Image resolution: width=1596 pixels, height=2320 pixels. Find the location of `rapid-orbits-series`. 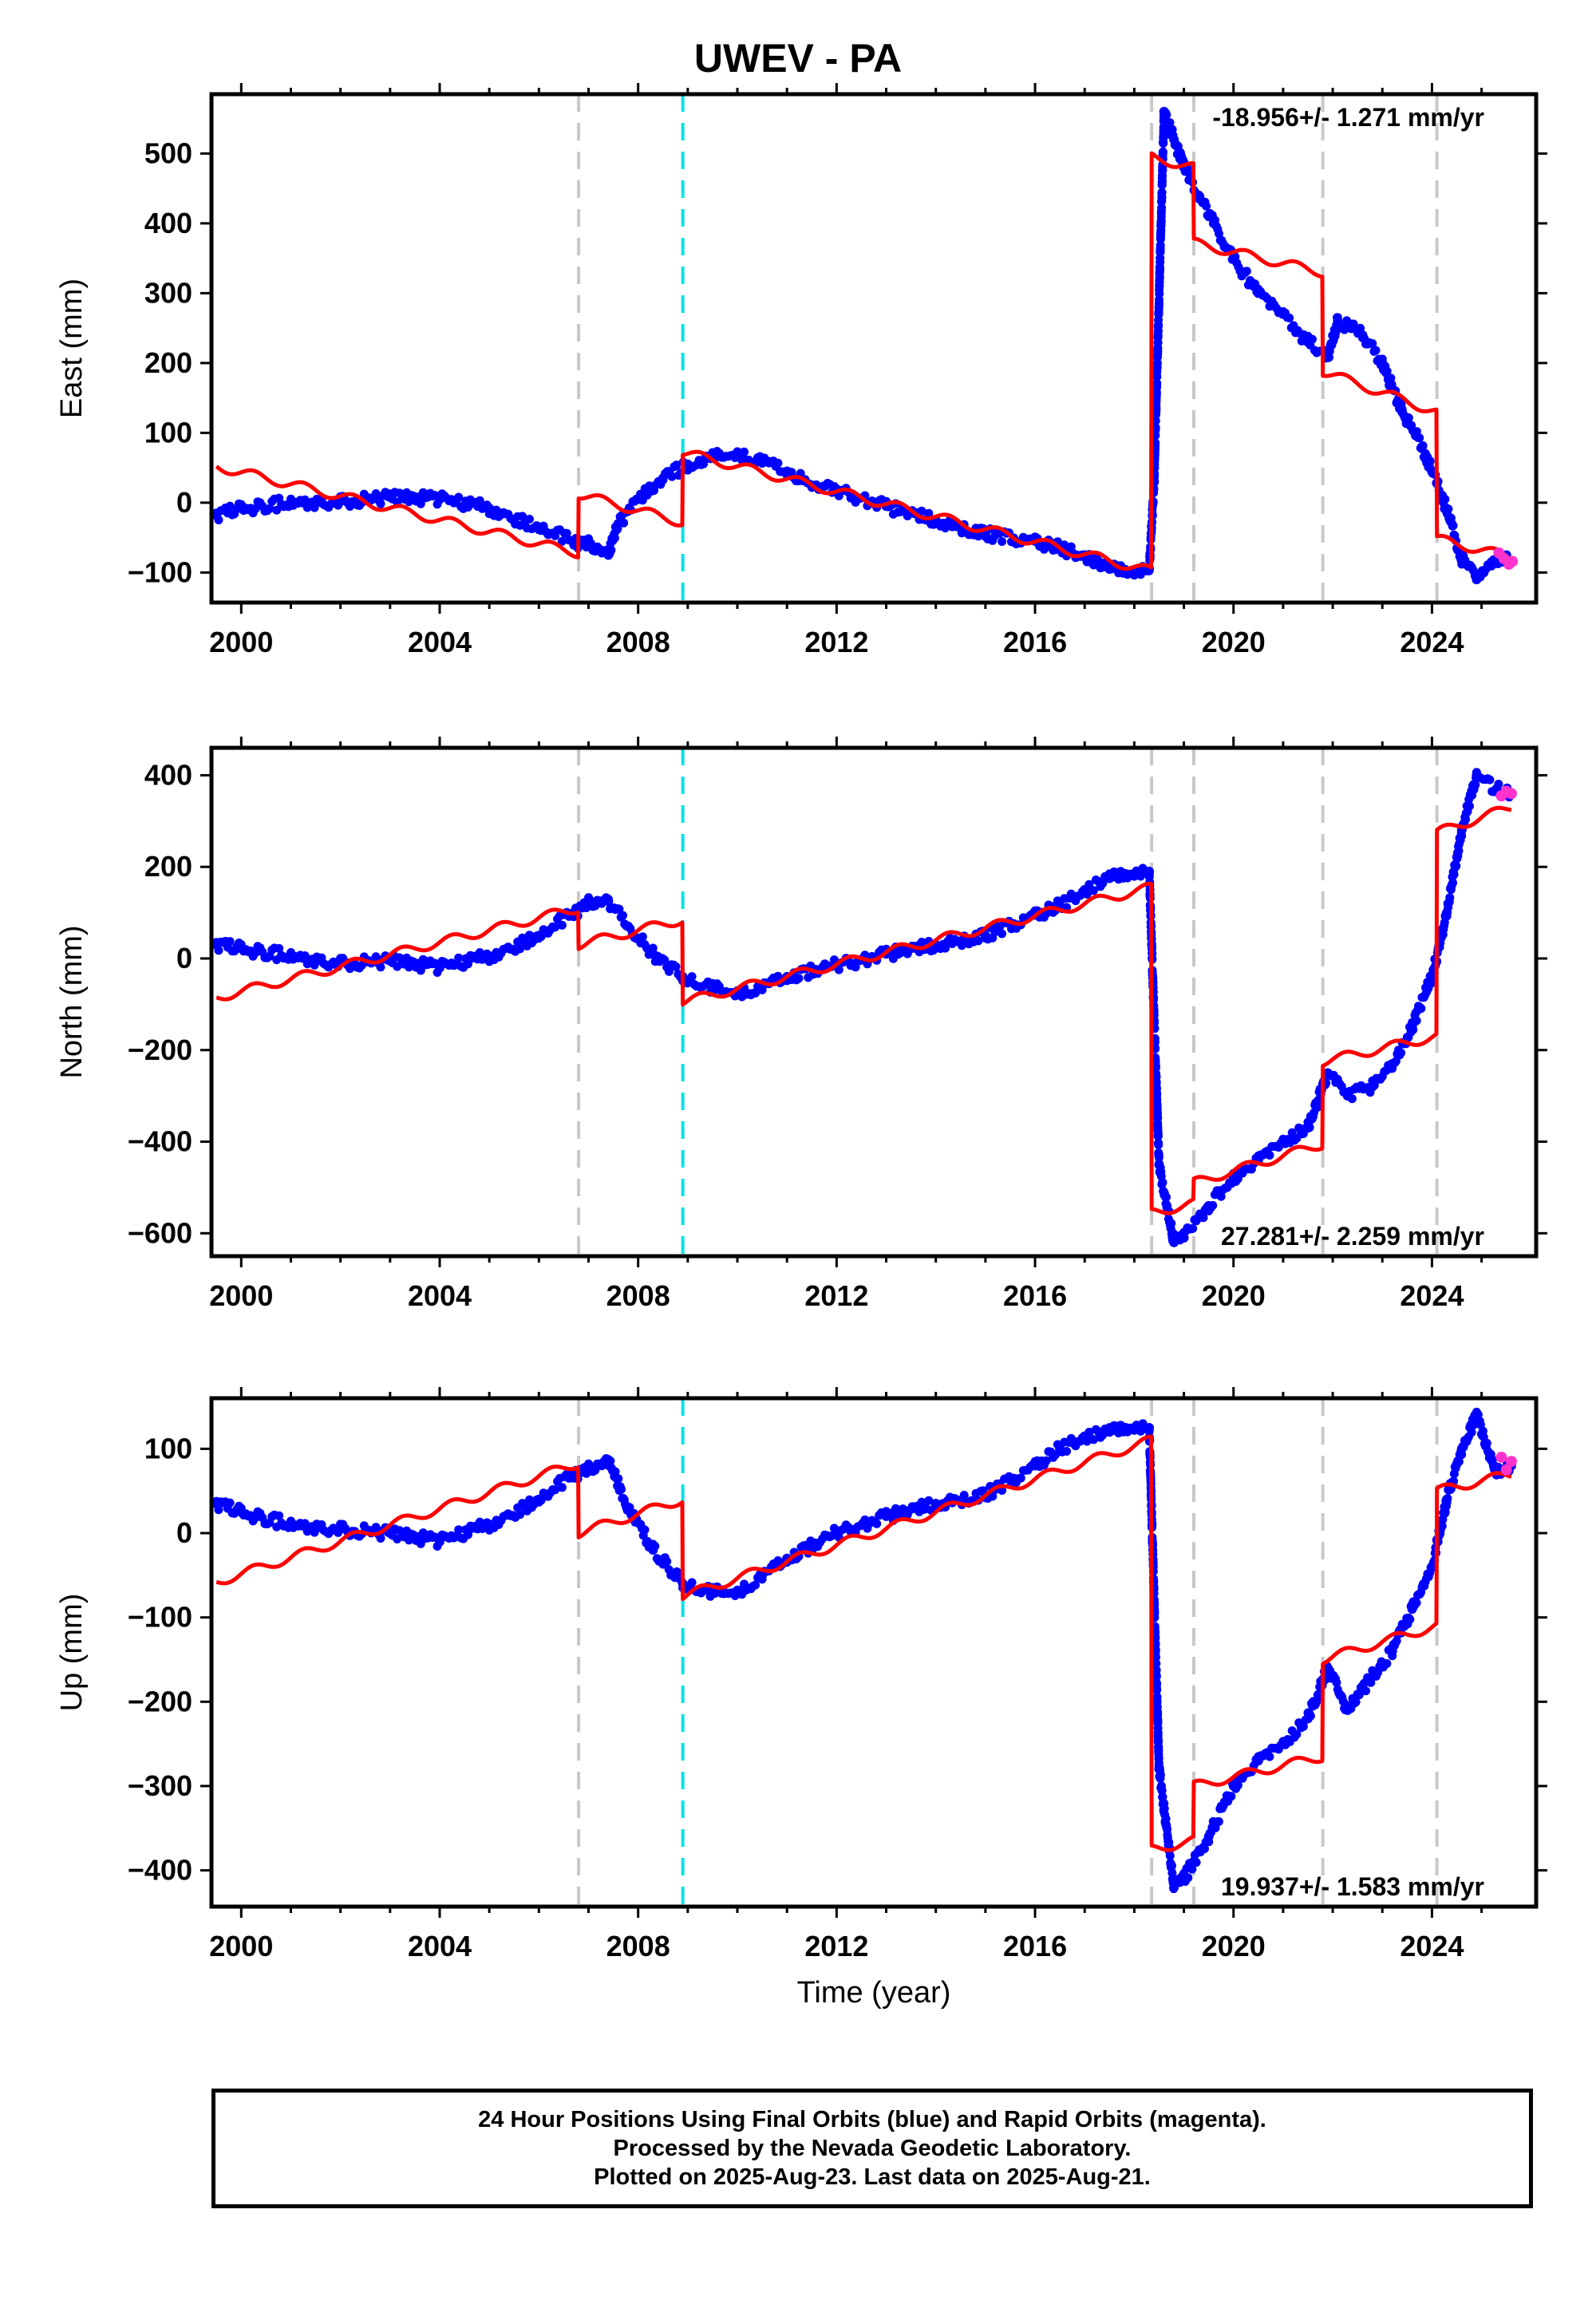

rapid-orbits-series is located at coordinates (1506, 558).